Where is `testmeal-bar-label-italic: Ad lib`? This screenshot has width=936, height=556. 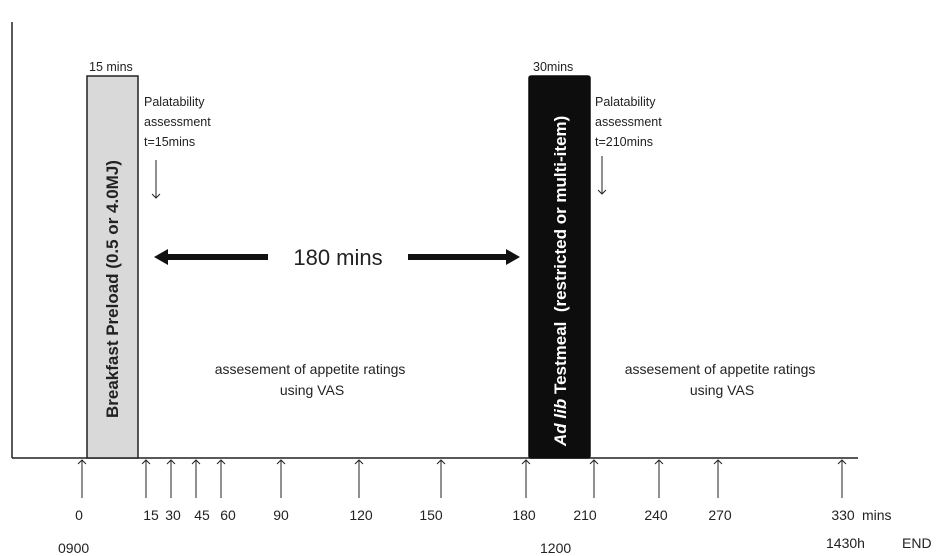
testmeal-bar-label-italic: Ad lib is located at coordinates (560, 423).